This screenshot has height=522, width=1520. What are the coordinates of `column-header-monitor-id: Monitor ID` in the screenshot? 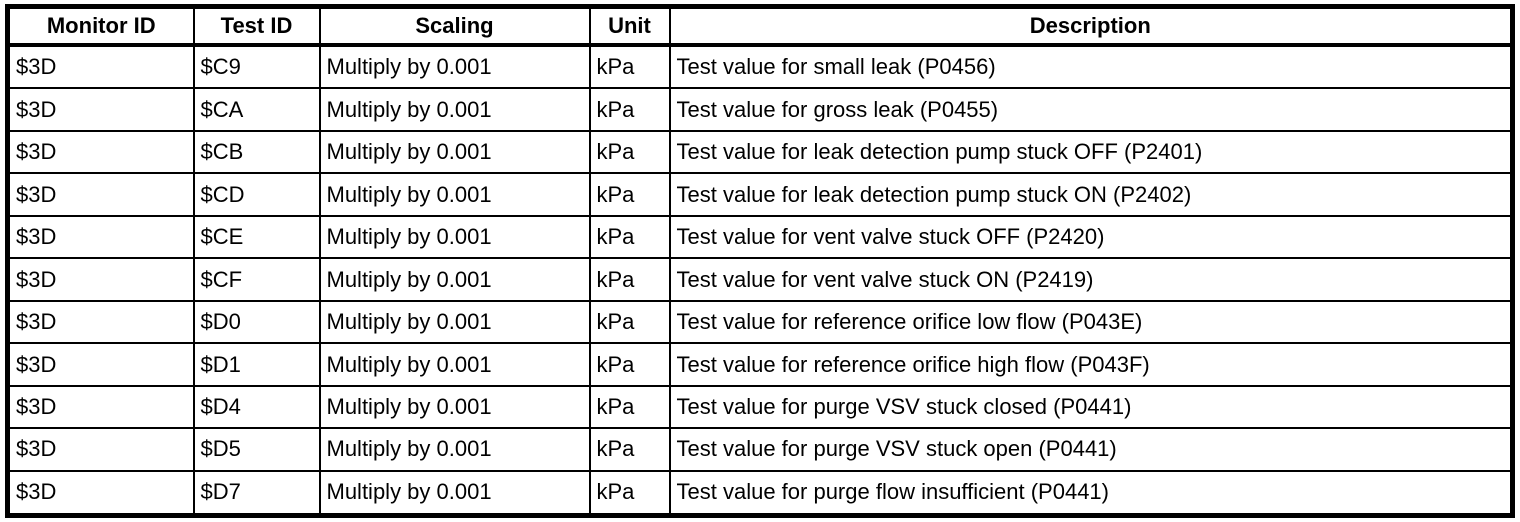 It's located at (100, 26).